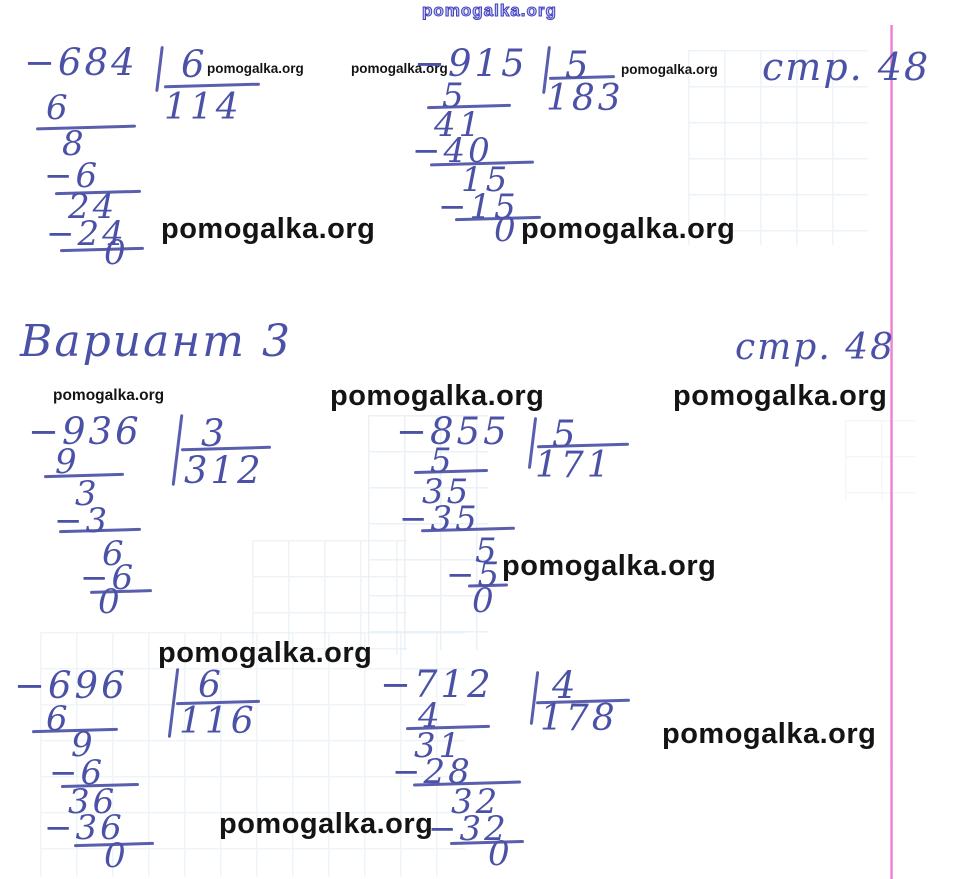  Describe the element at coordinates (447, 492) in the screenshot. I see `step-row: 35` at that location.